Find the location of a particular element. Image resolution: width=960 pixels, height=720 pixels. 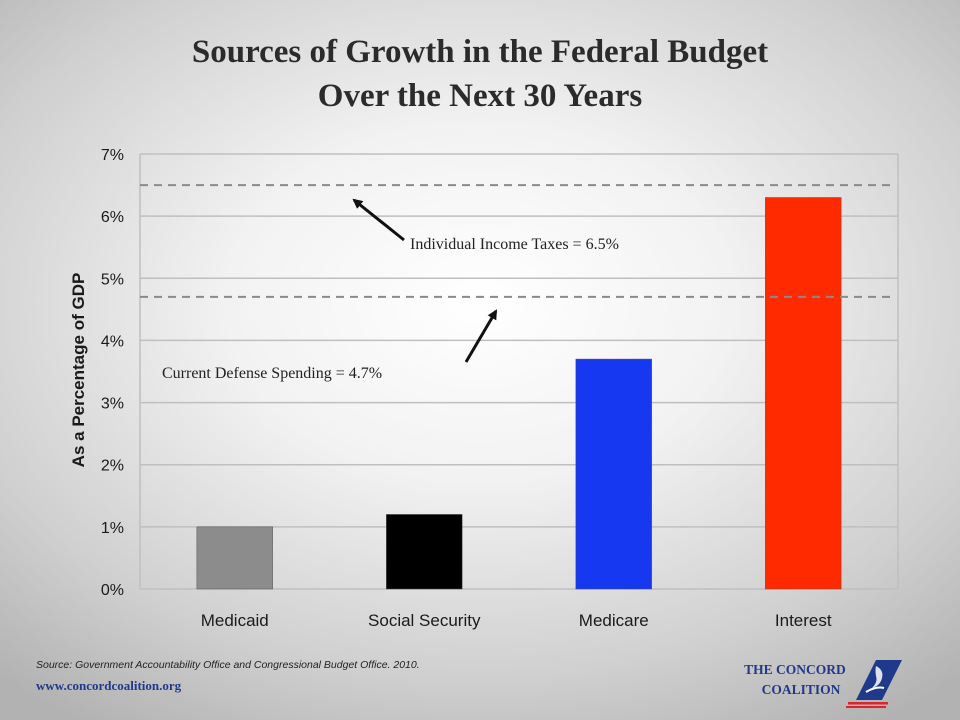

y-axis-label: As a Percentage of GDP is located at coordinates (78, 370).